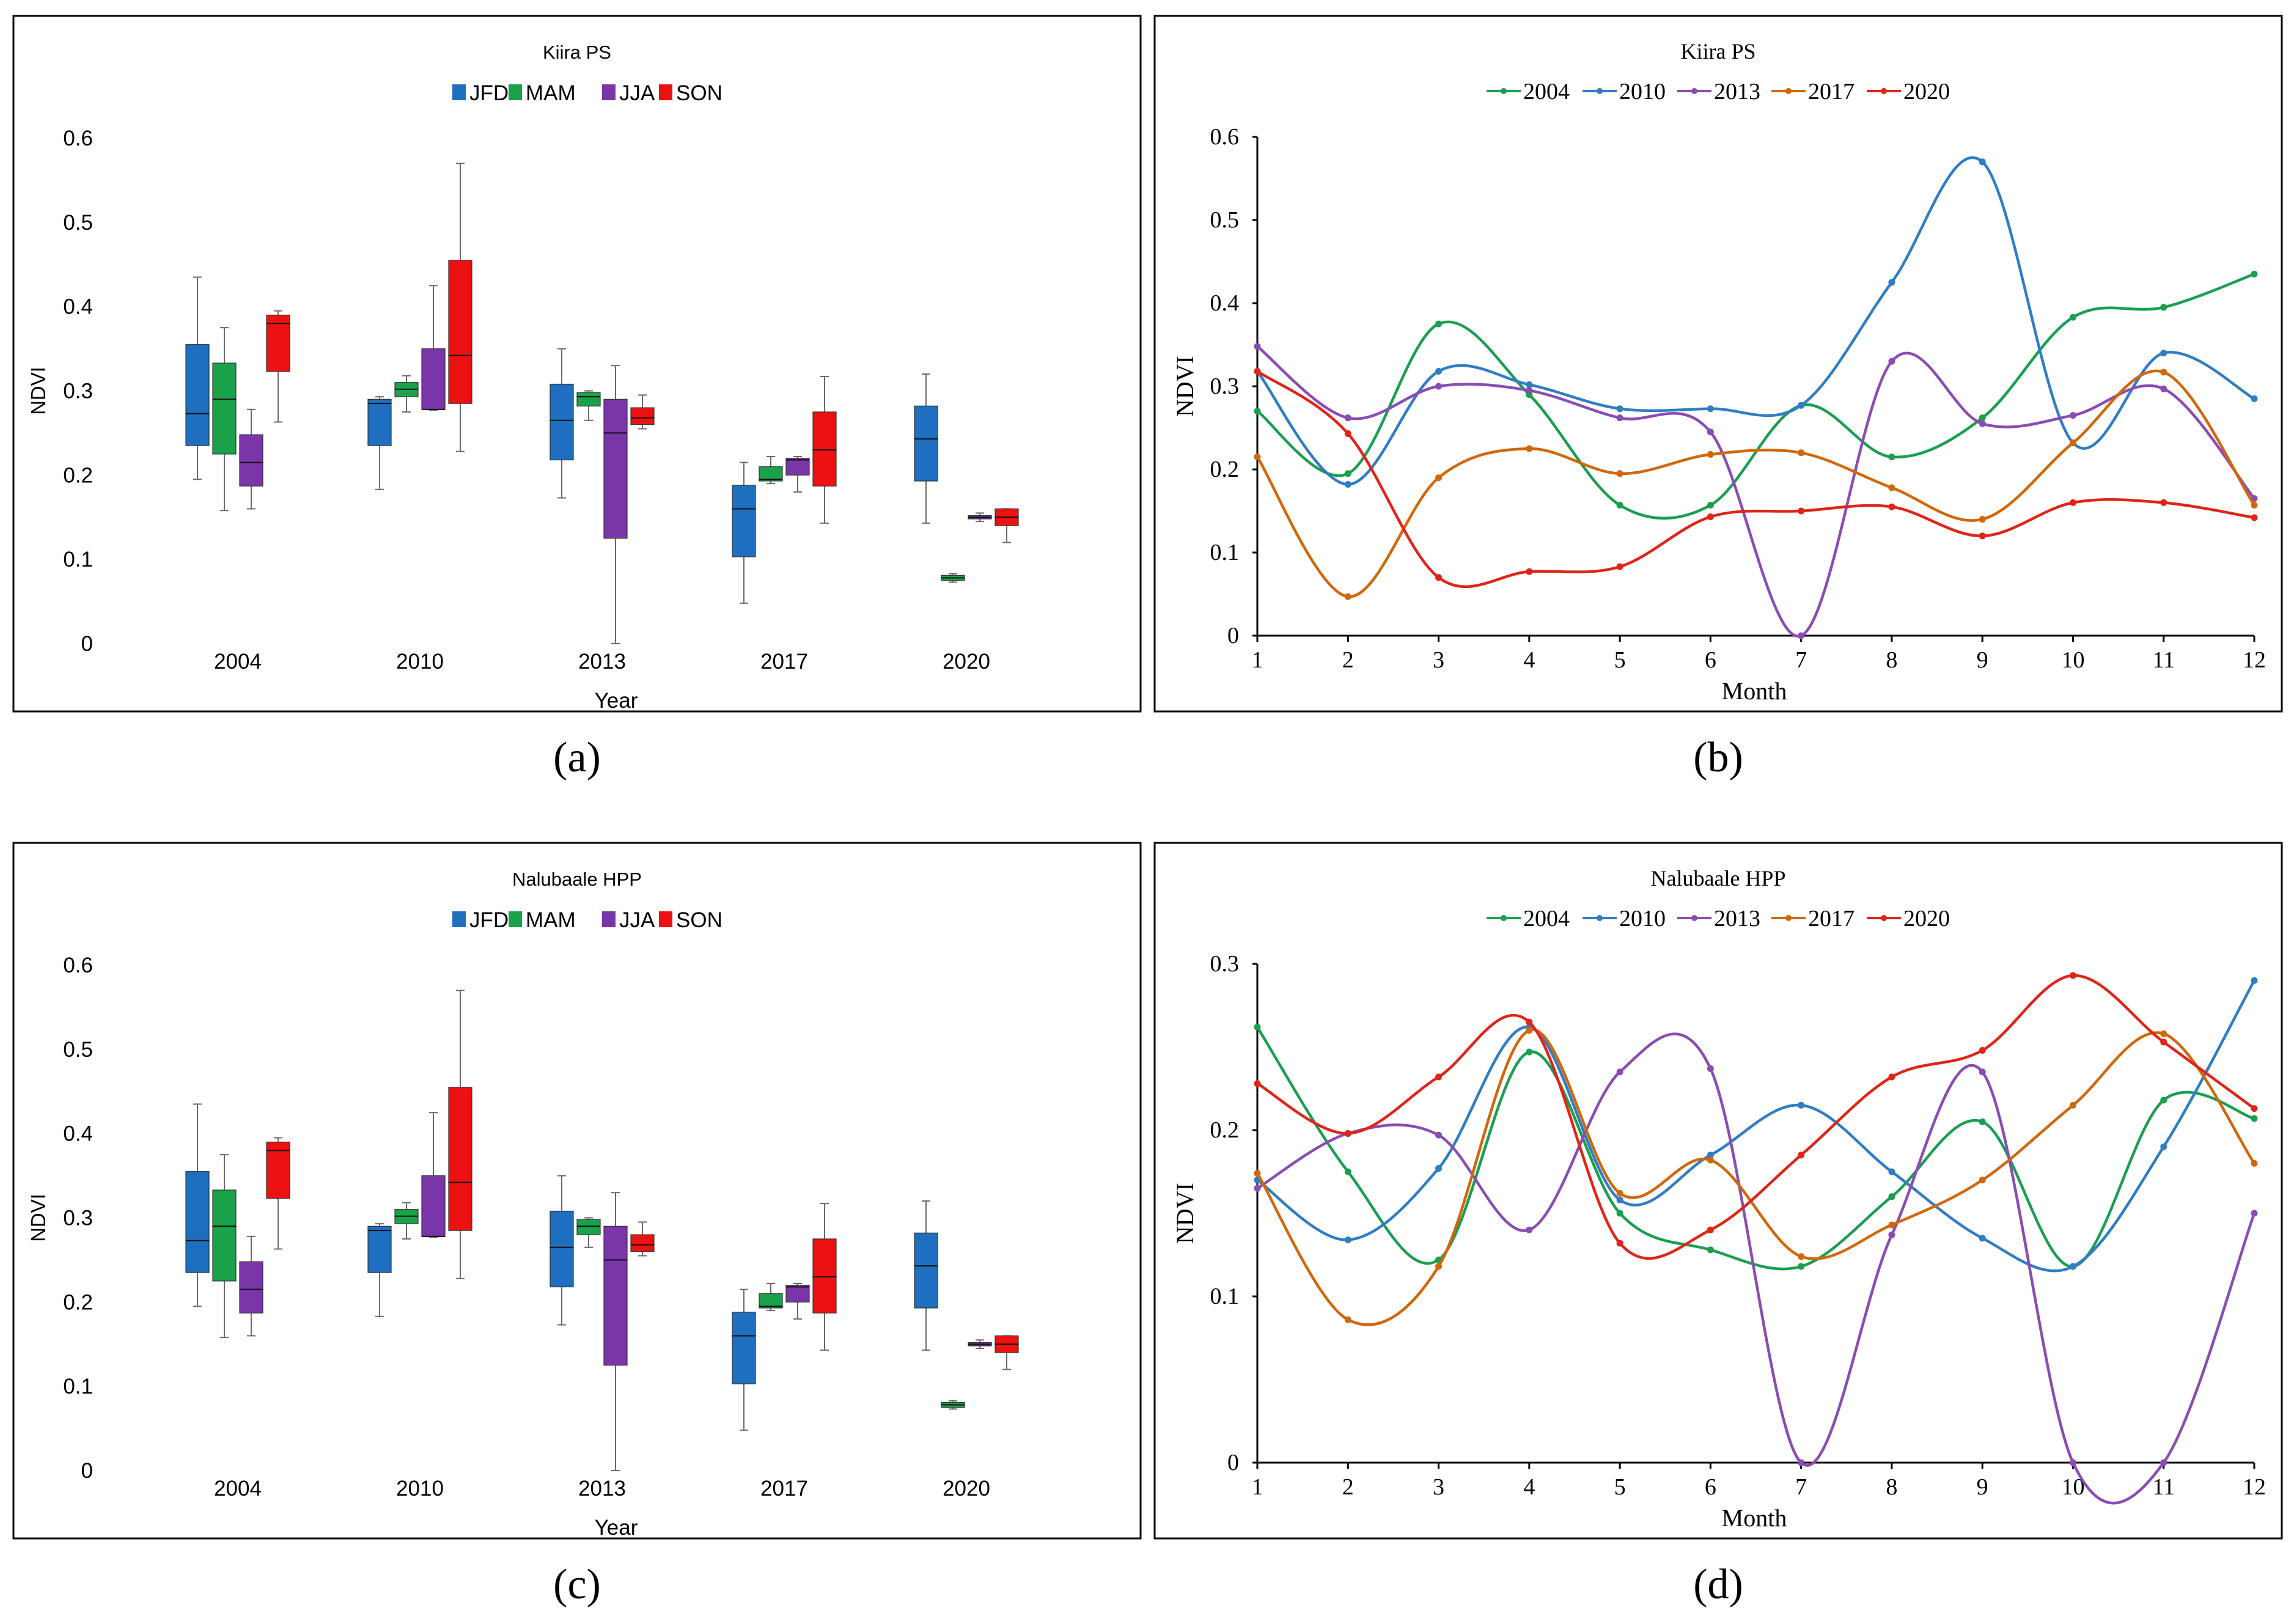 This screenshot has height=1624, width=2294. Describe the element at coordinates (1788, 918) in the screenshot. I see `legend-marker-2017` at that location.